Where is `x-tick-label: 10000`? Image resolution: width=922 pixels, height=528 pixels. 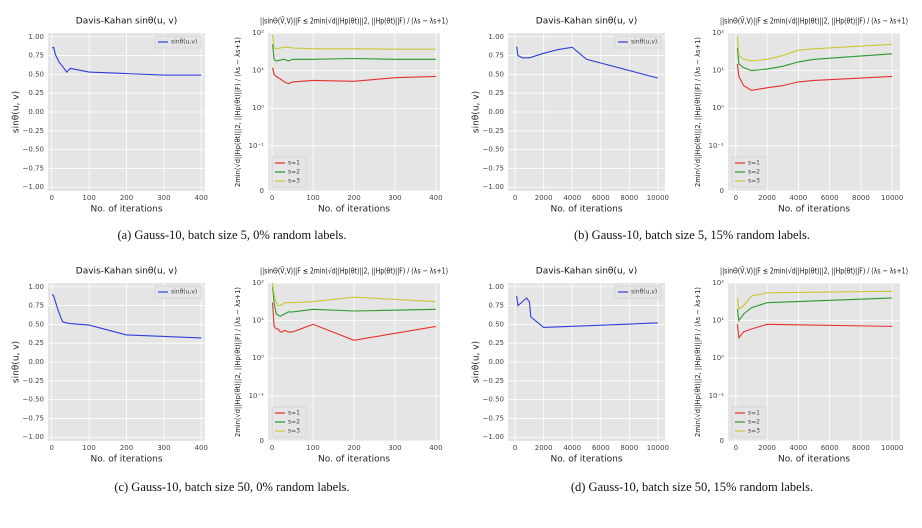 x-tick-label: 10000 is located at coordinates (892, 448).